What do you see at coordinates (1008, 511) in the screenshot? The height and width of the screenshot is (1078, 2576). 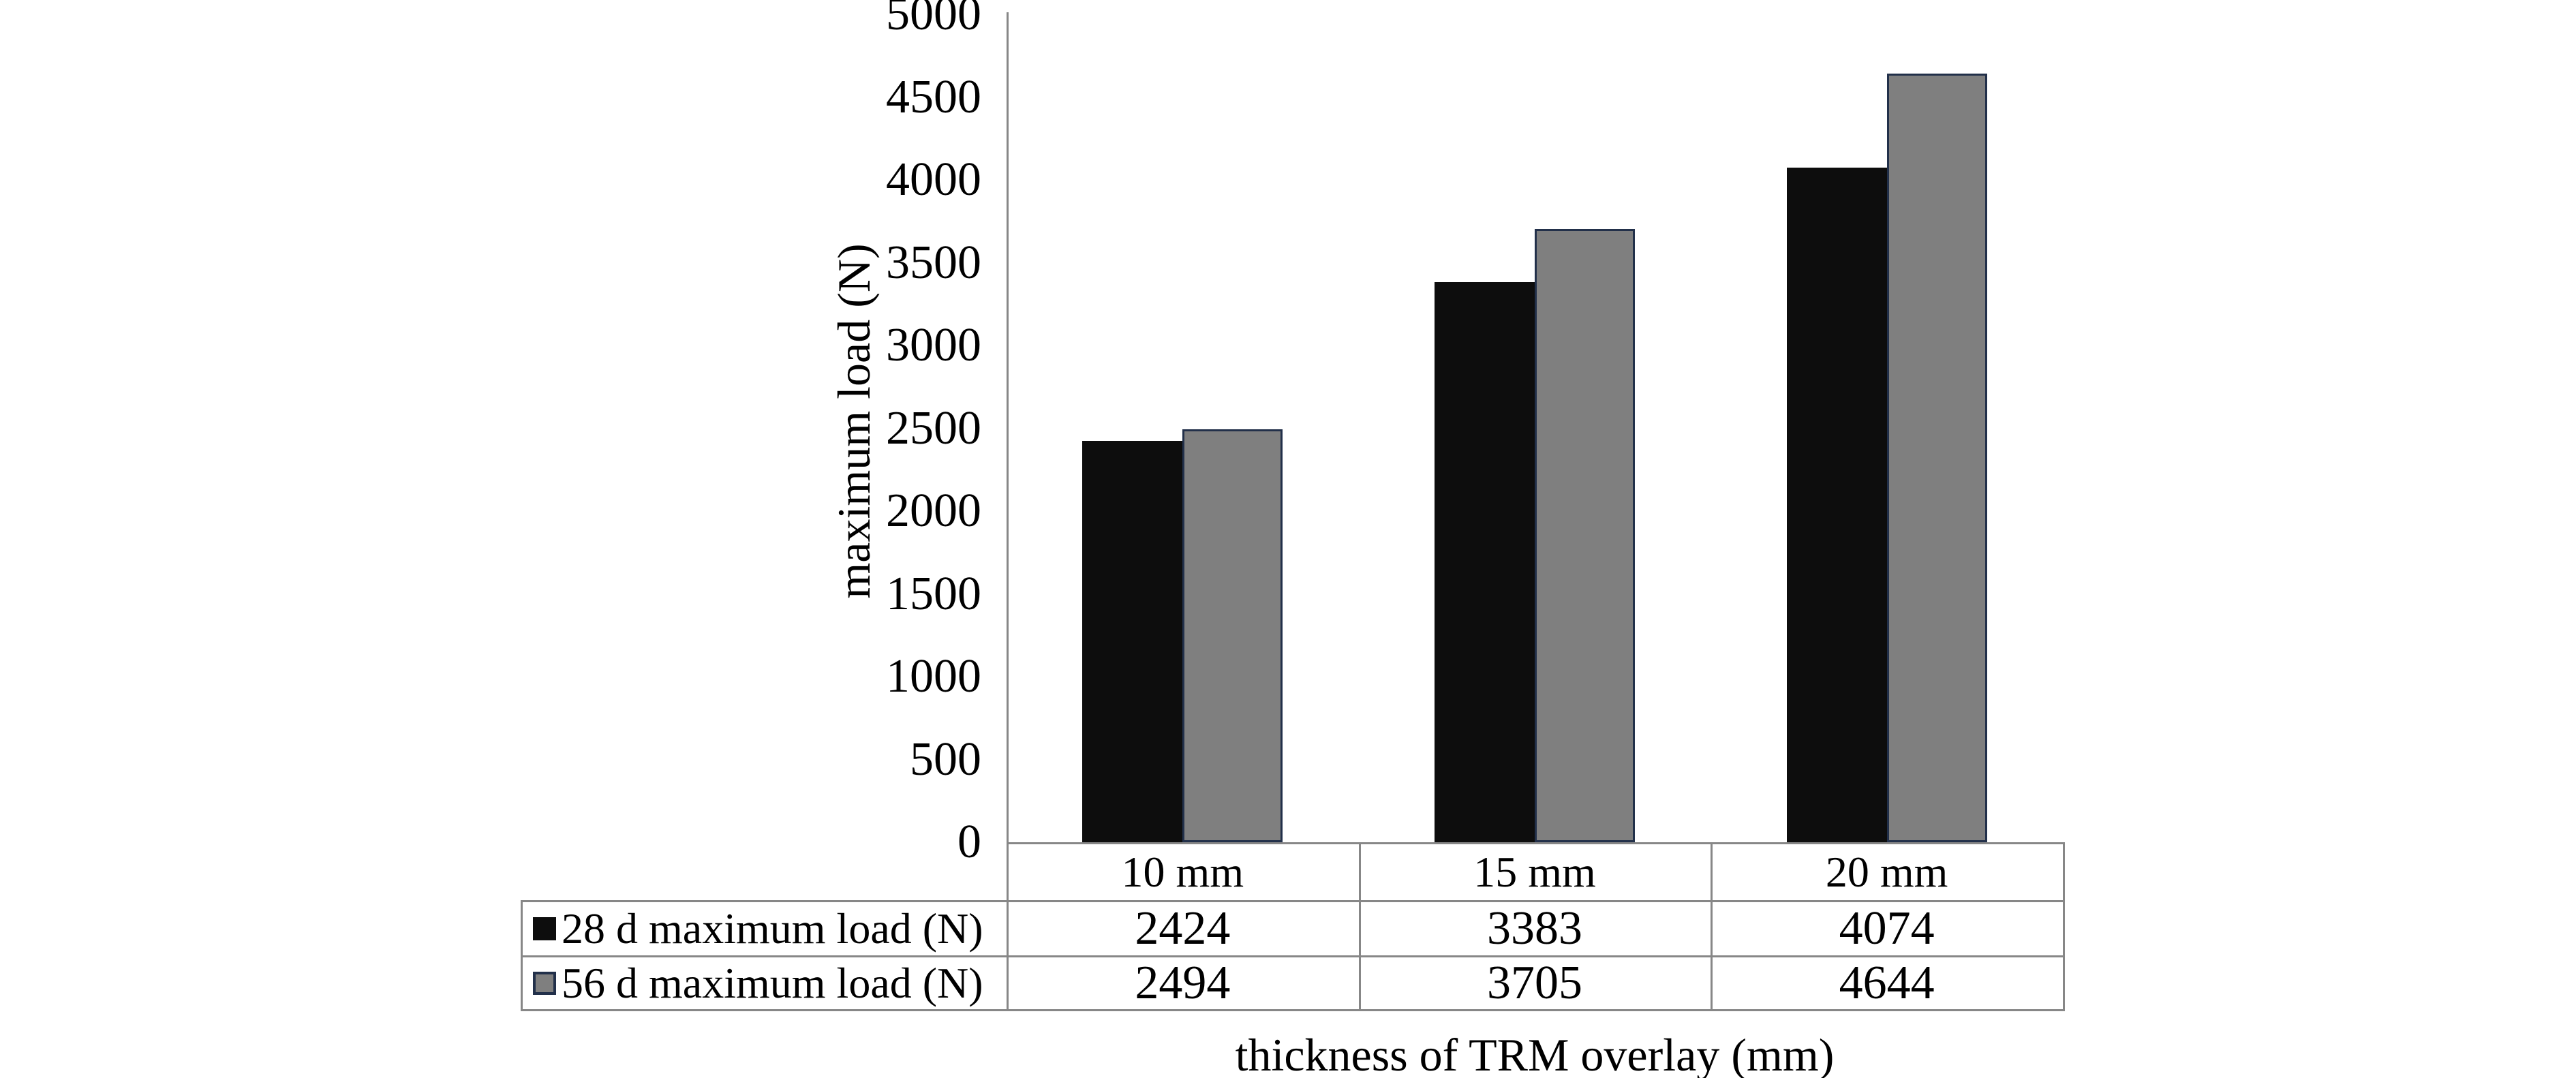 I see `y-axis-line` at bounding box center [1008, 511].